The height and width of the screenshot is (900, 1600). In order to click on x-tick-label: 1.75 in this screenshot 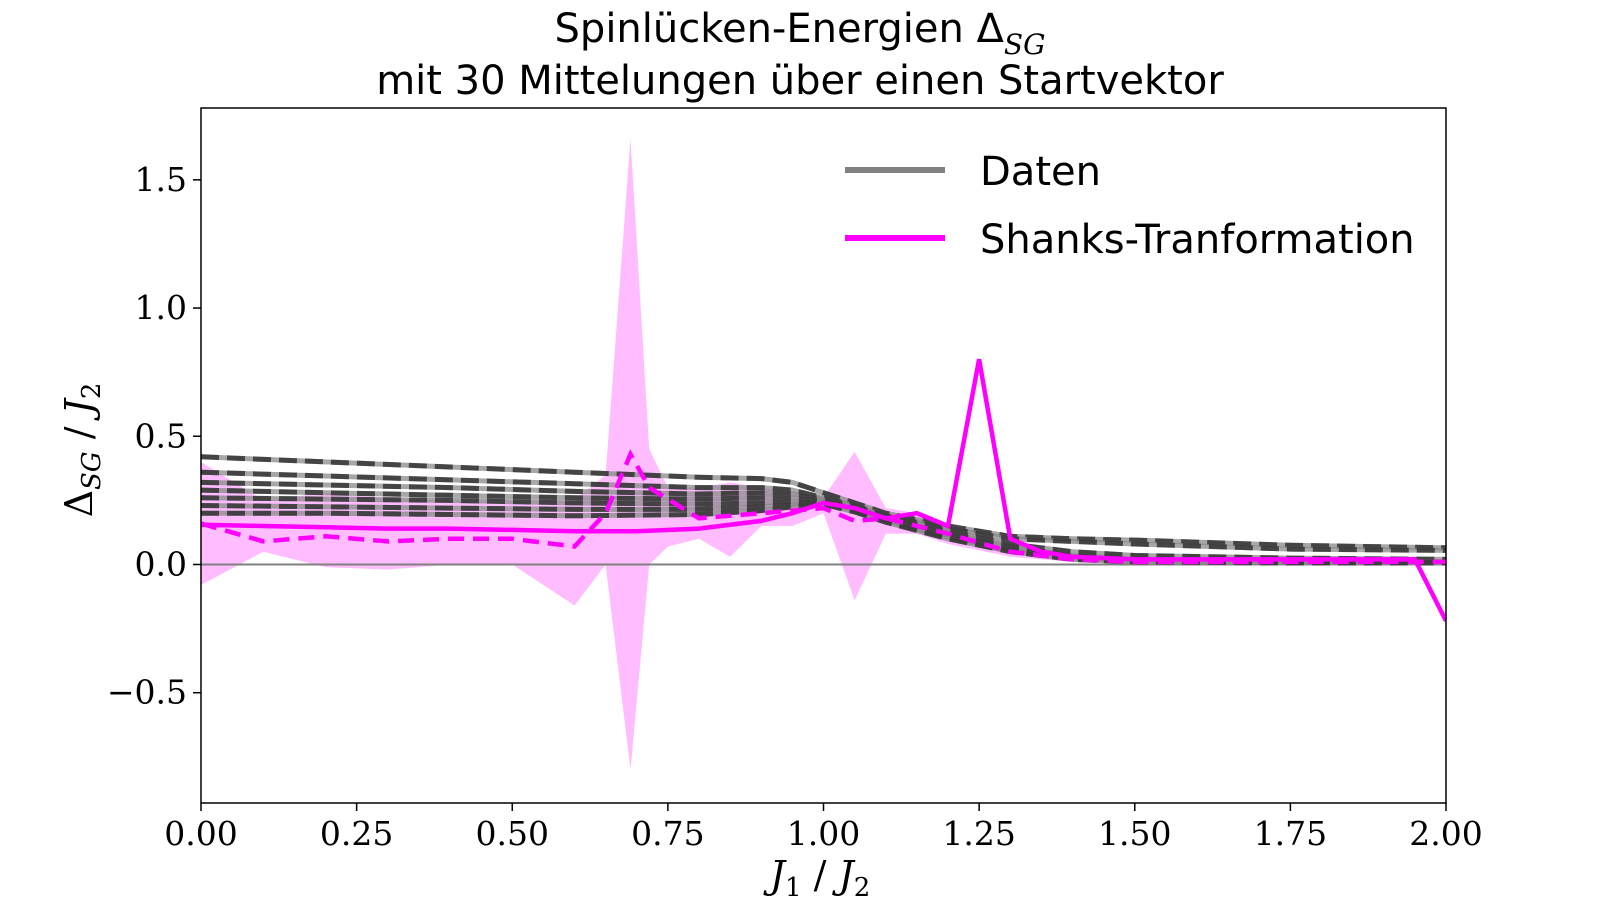, I will do `click(1290, 833)`.